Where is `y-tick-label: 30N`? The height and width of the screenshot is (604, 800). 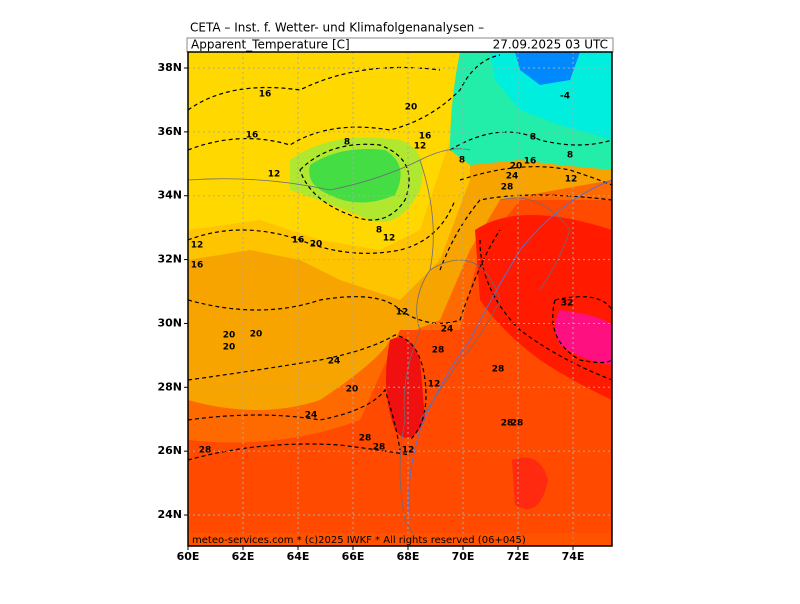
y-tick-label: 30N is located at coordinates (169, 322).